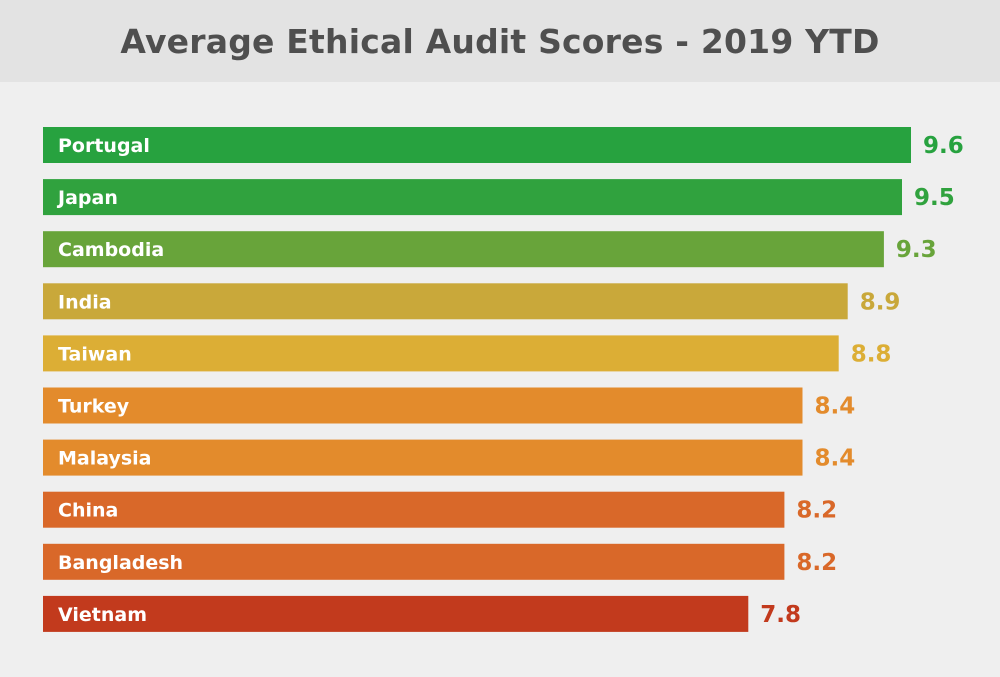  What do you see at coordinates (835, 407) in the screenshot?
I see `value-label-turkey: 8.4` at bounding box center [835, 407].